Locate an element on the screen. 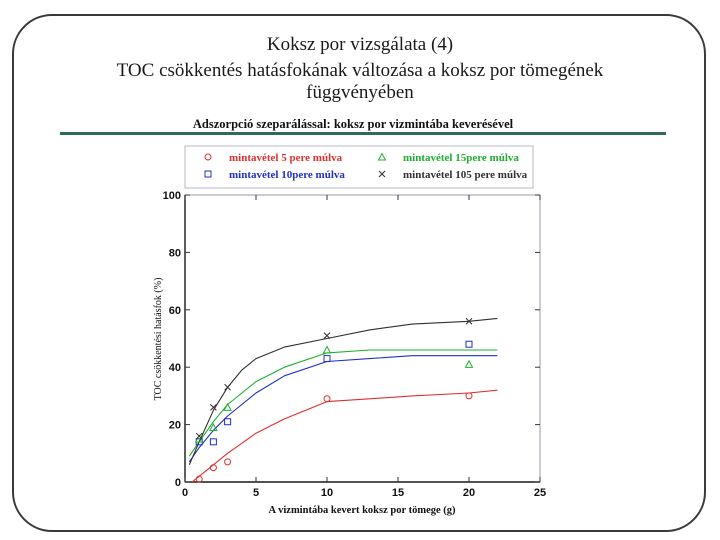 This screenshot has width=720, height=540. legend-label: mintavétel 15pere múlva is located at coordinates (461, 158).